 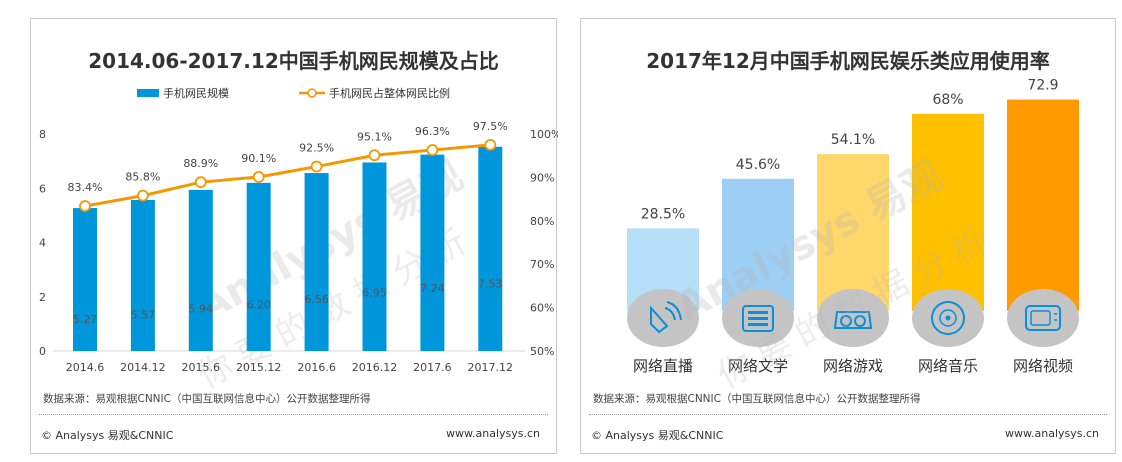 What do you see at coordinates (42, 243) in the screenshot?
I see `y-left-tick: 4` at bounding box center [42, 243].